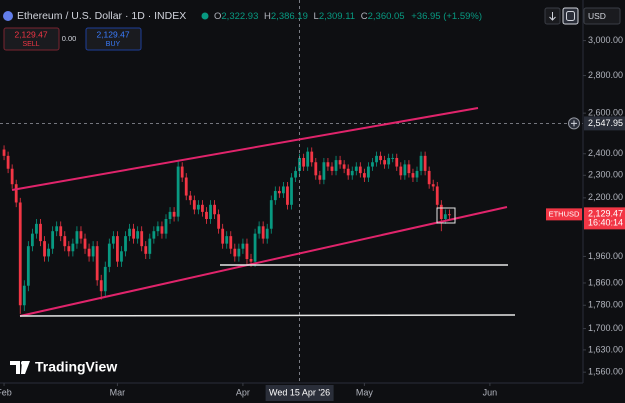 Image resolution: width=625 pixels, height=403 pixels. I want to click on market-status, so click(205, 16).